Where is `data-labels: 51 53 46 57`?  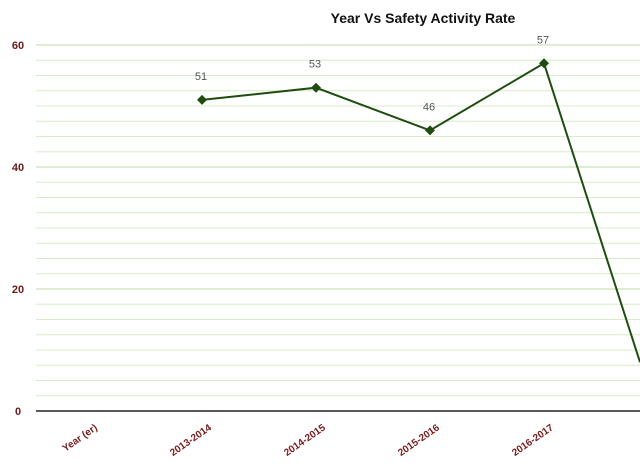
data-labels: 51 53 46 57 is located at coordinates (372, 73).